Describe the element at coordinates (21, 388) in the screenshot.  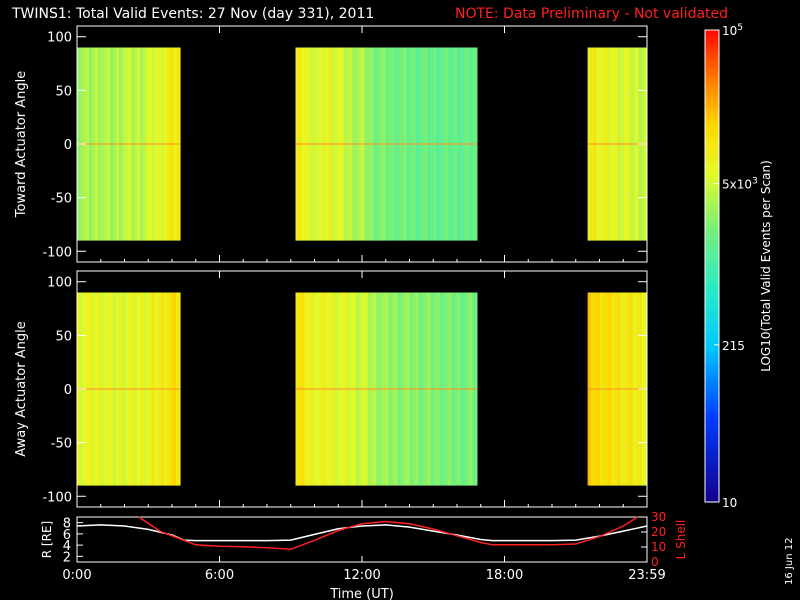
I see `y-axis-label: Away Actuator Angle` at that location.